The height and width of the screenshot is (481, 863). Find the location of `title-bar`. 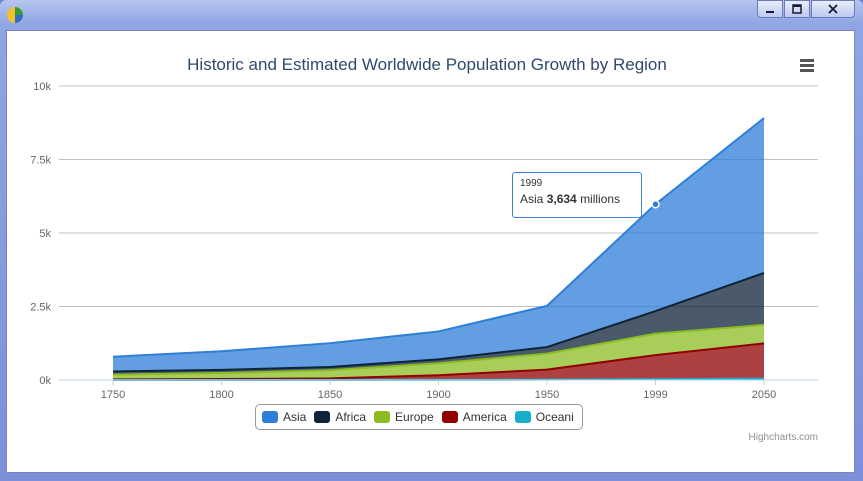

title-bar is located at coordinates (431, 14).